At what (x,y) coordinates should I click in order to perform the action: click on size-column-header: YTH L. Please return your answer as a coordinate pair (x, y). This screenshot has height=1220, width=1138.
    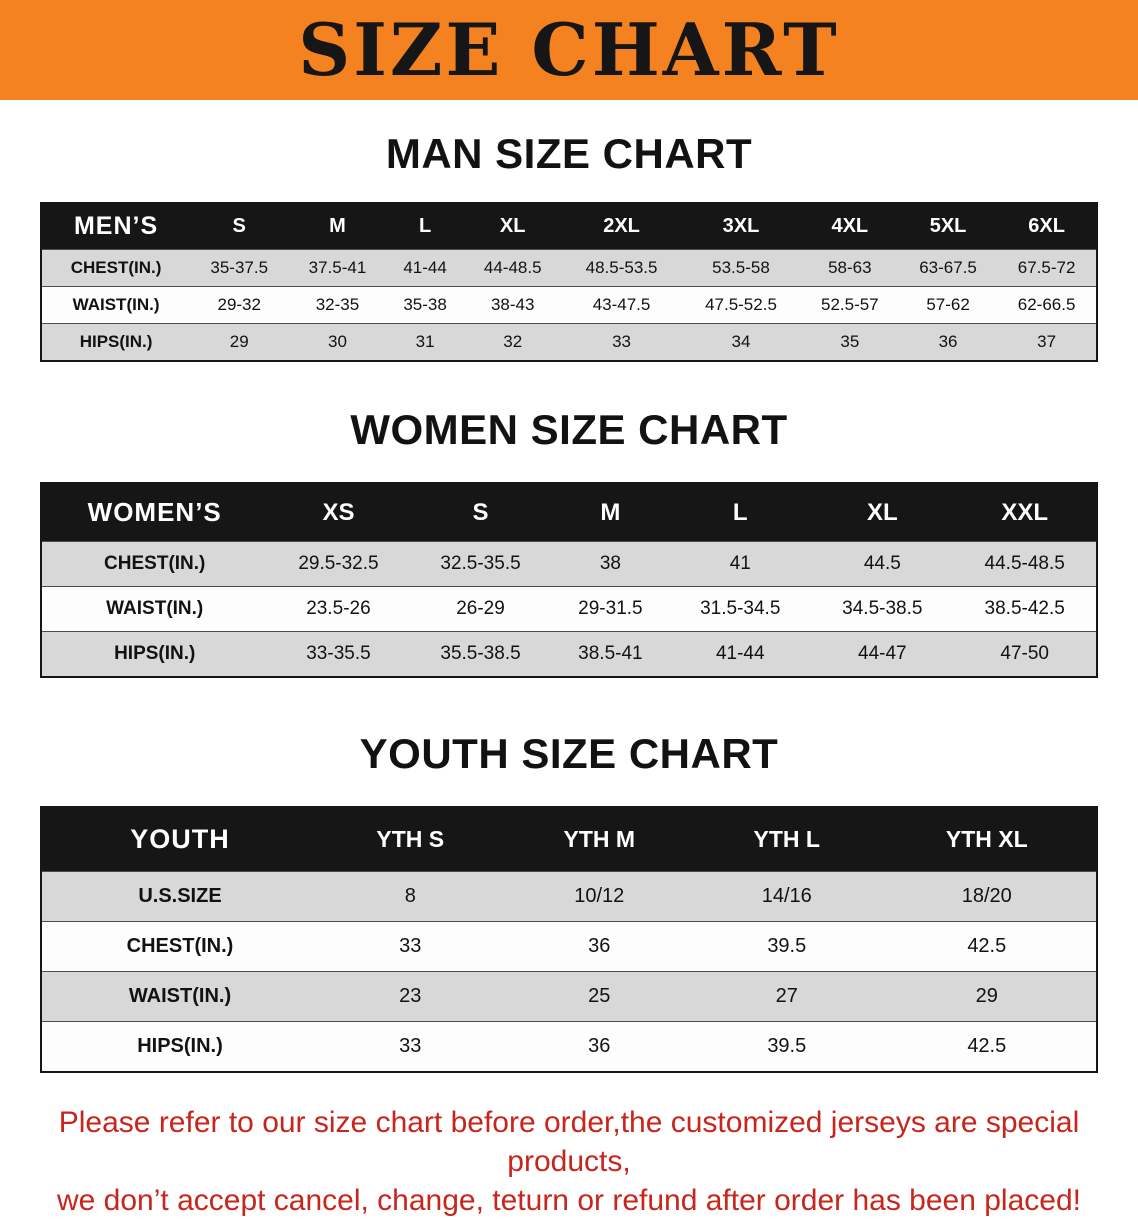
    Looking at the image, I should click on (786, 839).